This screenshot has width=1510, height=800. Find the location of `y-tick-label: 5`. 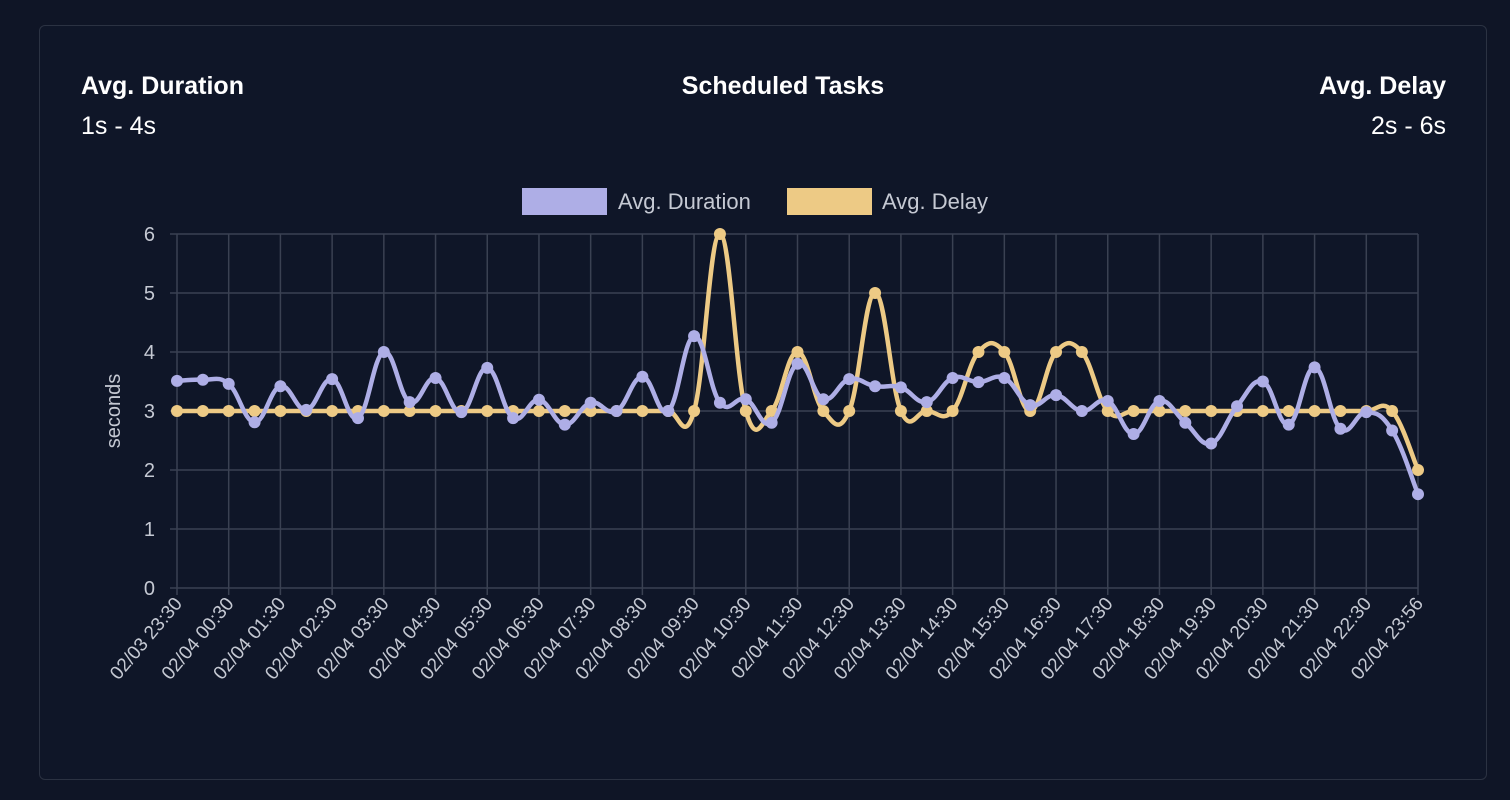

y-tick-label: 5 is located at coordinates (149, 294).